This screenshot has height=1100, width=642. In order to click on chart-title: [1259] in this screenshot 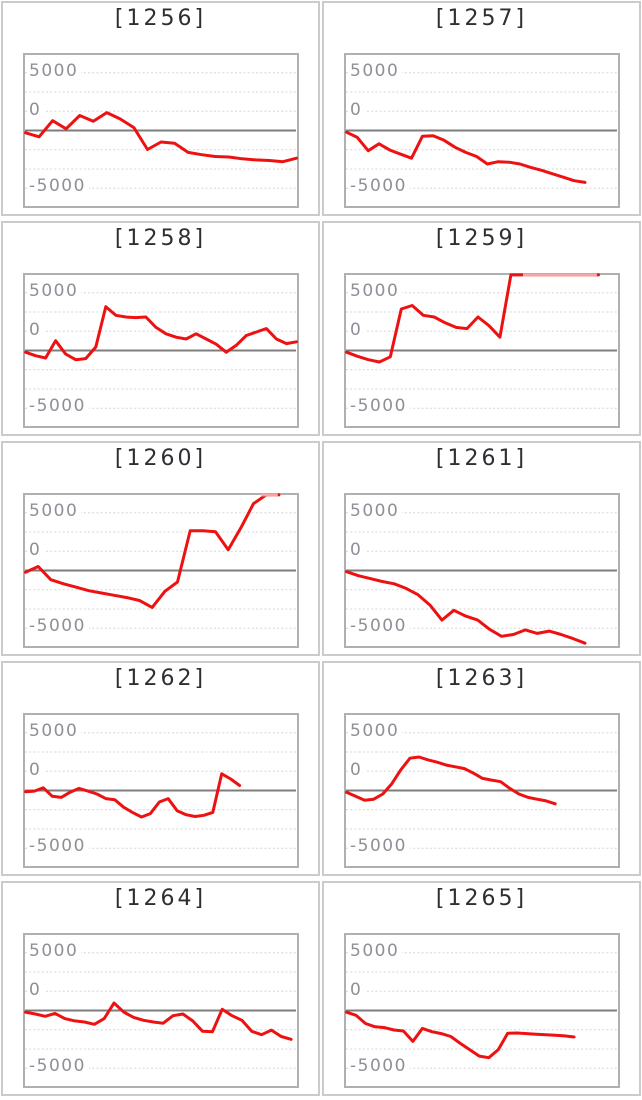, I will do `click(481, 238)`.